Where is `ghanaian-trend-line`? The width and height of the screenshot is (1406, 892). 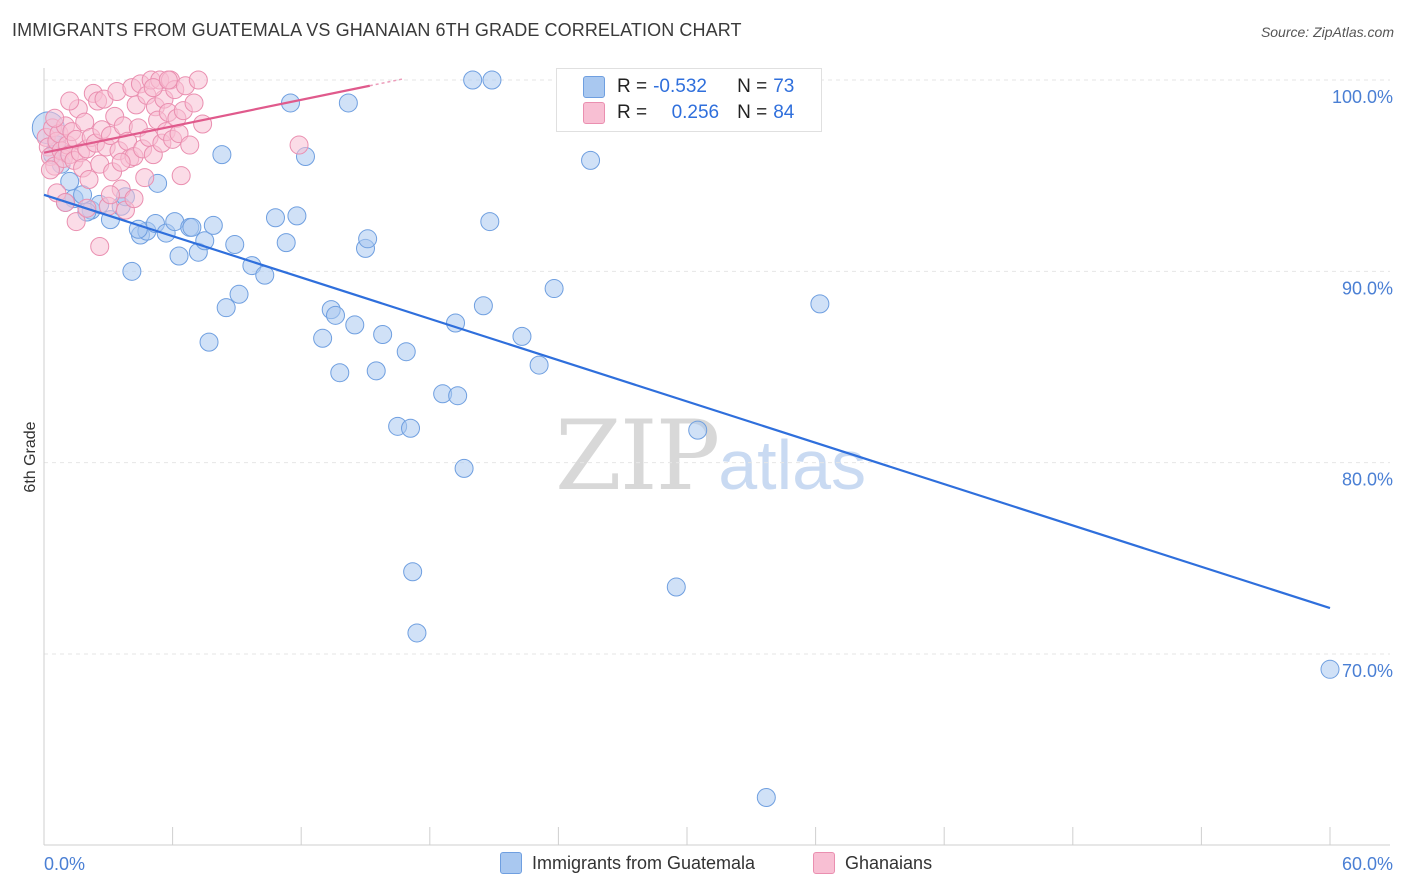
ghanaian-trend-line is located at coordinates (207, 119).